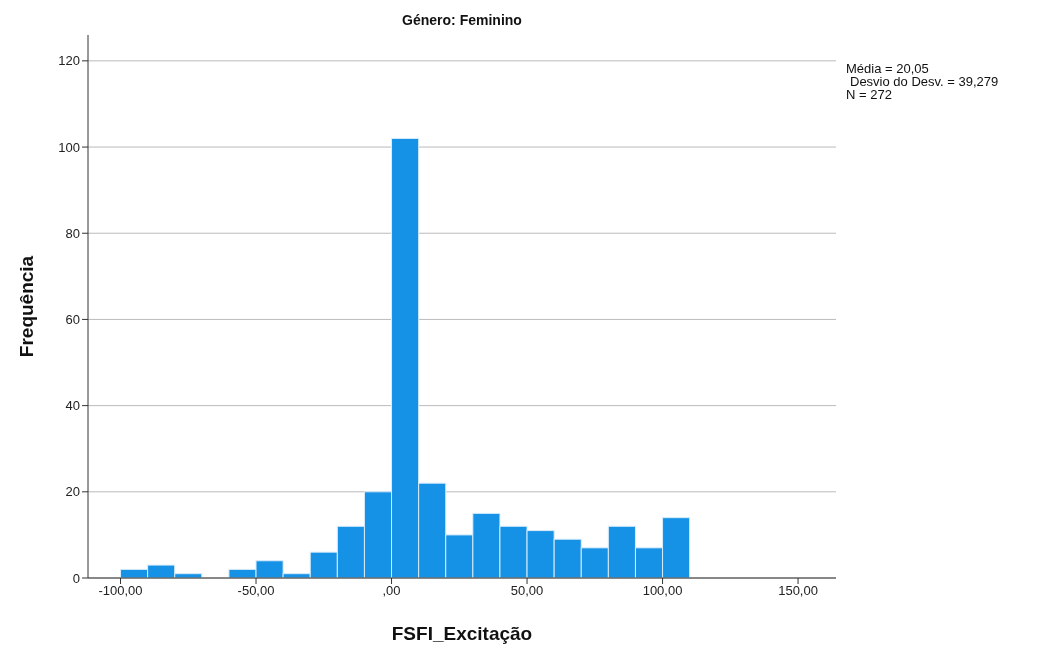  What do you see at coordinates (256, 591) in the screenshot?
I see `x-tick-label: -50,00` at bounding box center [256, 591].